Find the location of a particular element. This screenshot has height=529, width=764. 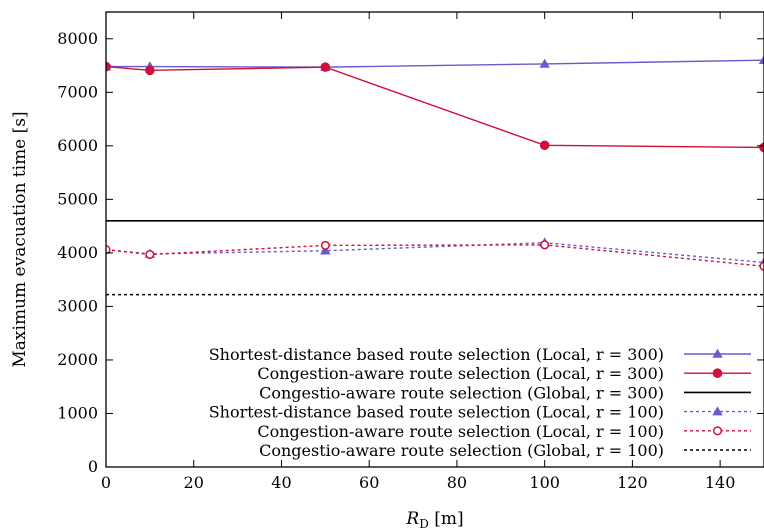

x-axis-label: RD [m] is located at coordinates (434, 519).